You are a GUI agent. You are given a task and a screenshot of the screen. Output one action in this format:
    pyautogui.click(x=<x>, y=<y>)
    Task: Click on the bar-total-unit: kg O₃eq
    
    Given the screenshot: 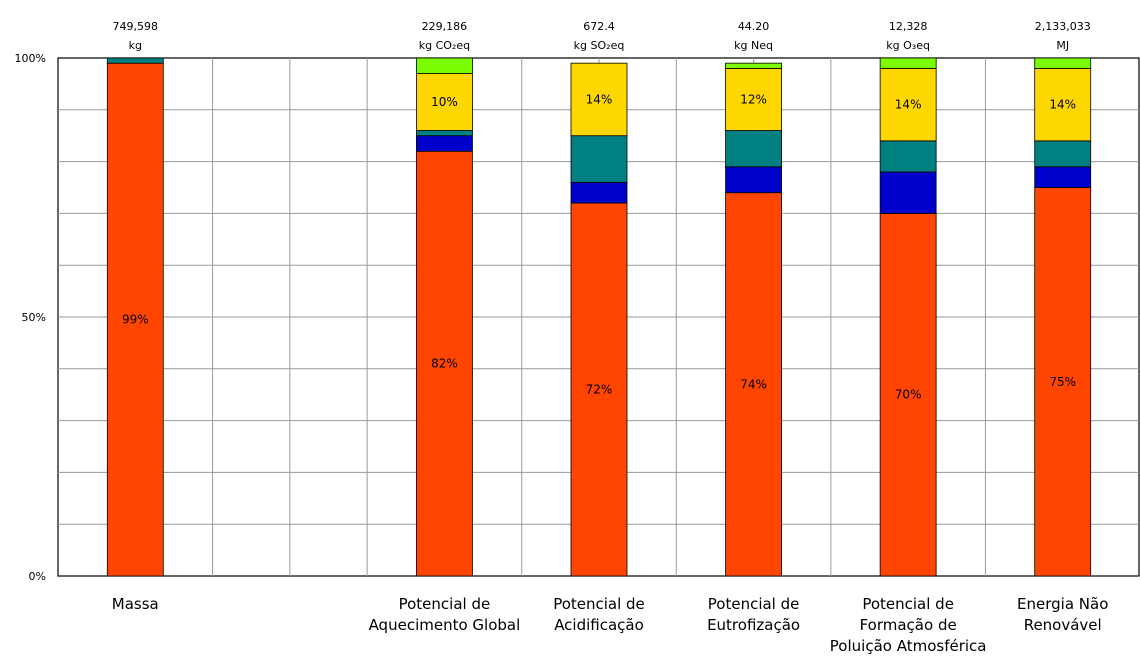 What is the action you would take?
    pyautogui.click(x=908, y=45)
    